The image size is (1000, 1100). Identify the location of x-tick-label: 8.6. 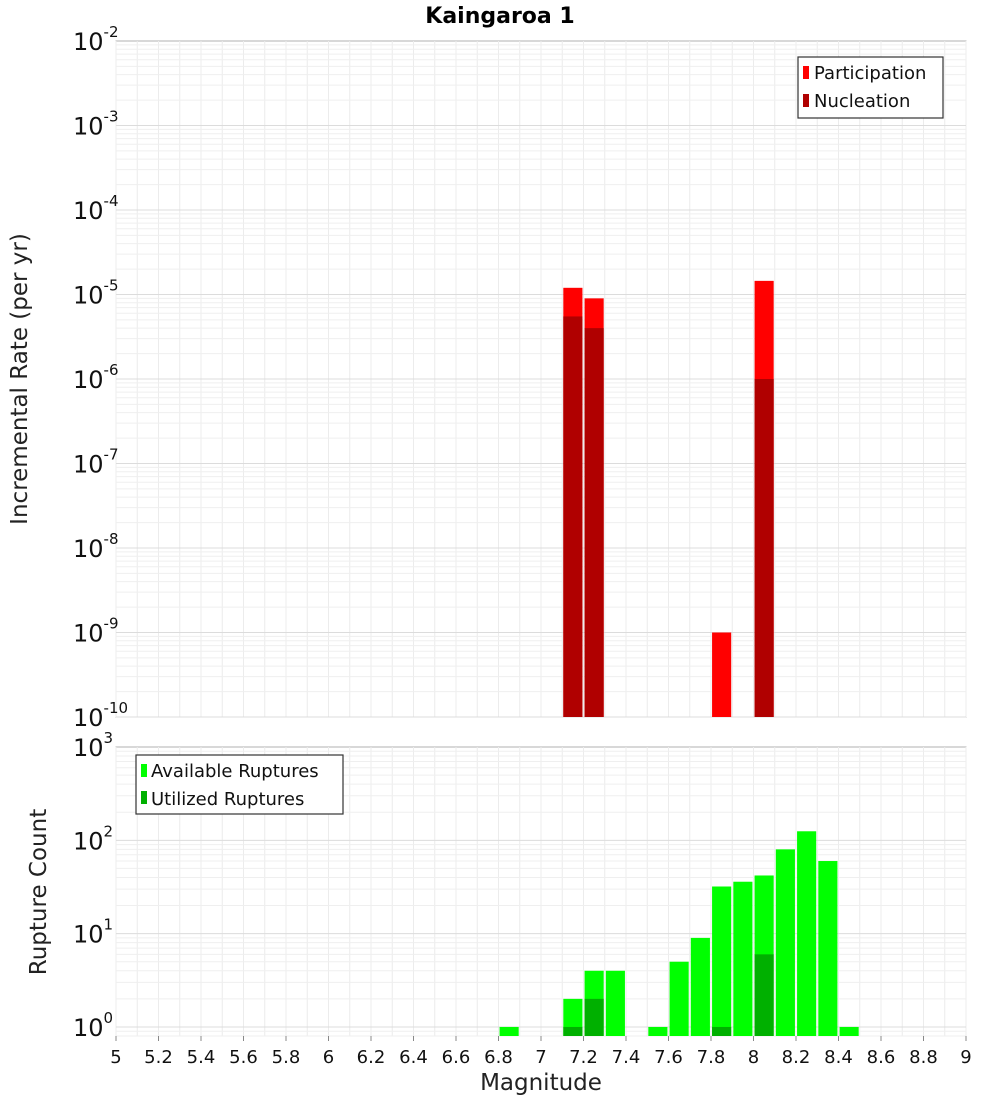
(881, 1057).